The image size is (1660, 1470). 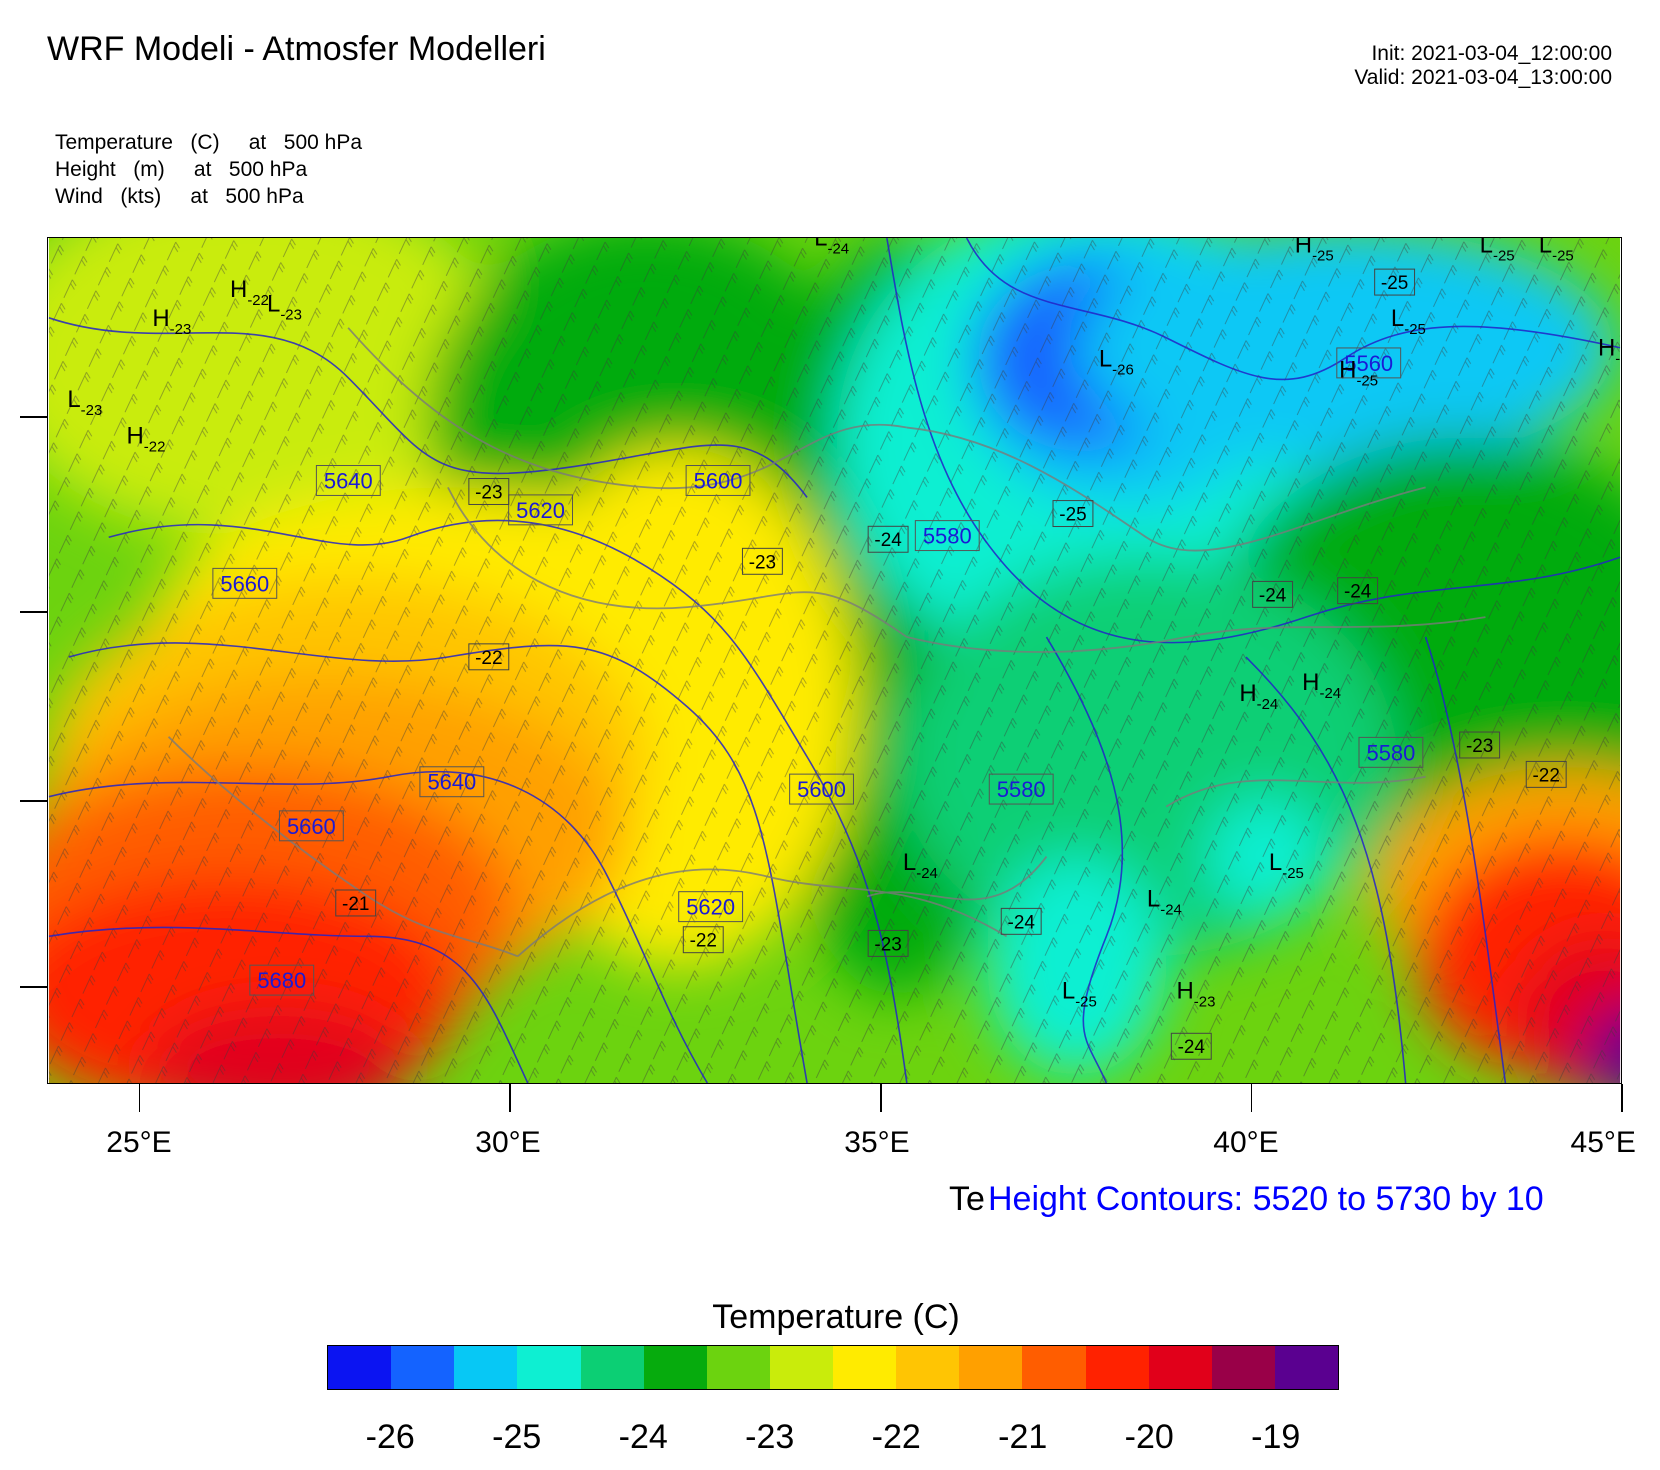 What do you see at coordinates (1603, 1142) in the screenshot?
I see `lon-label: 45°E` at bounding box center [1603, 1142].